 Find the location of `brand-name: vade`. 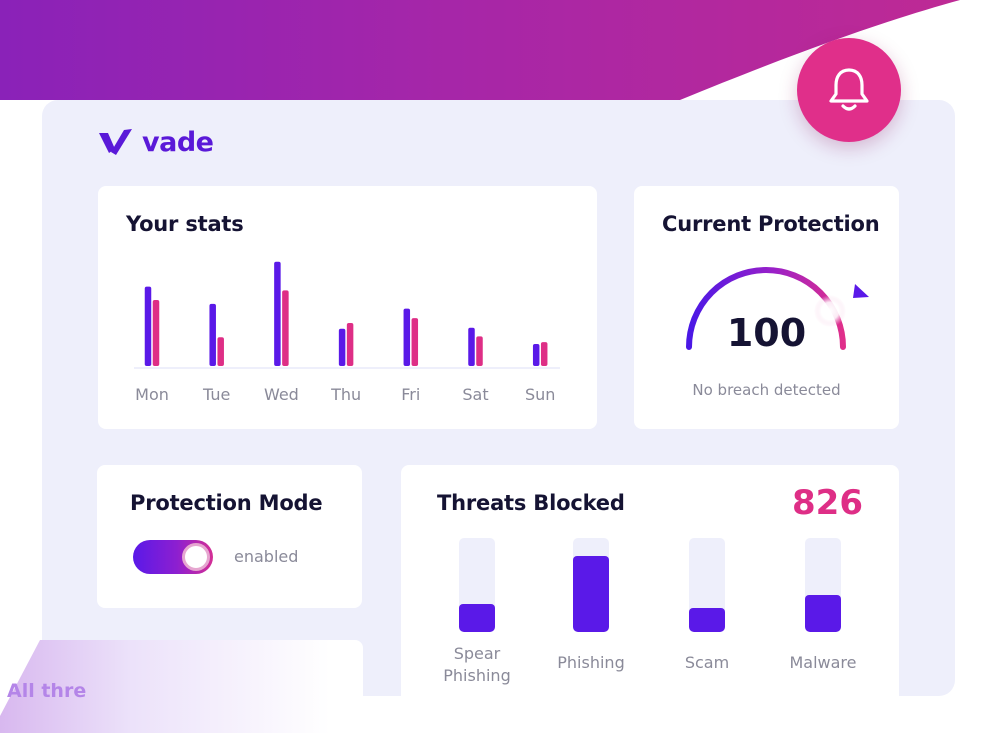

brand-name: vade is located at coordinates (178, 142).